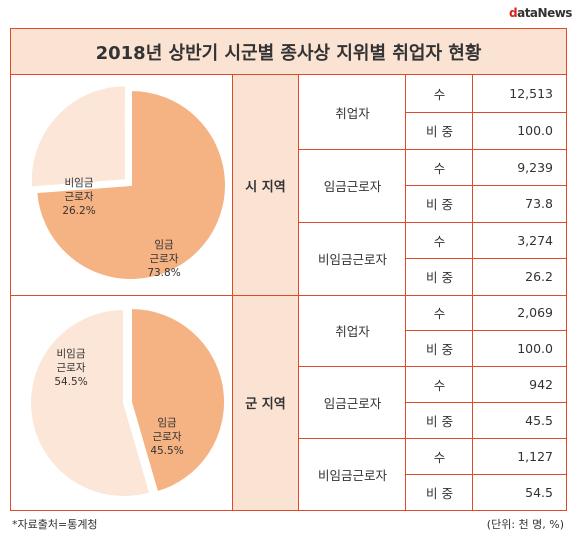 The image size is (580, 541). Describe the element at coordinates (472, 292) in the screenshot. I see `divider-sub` at that location.